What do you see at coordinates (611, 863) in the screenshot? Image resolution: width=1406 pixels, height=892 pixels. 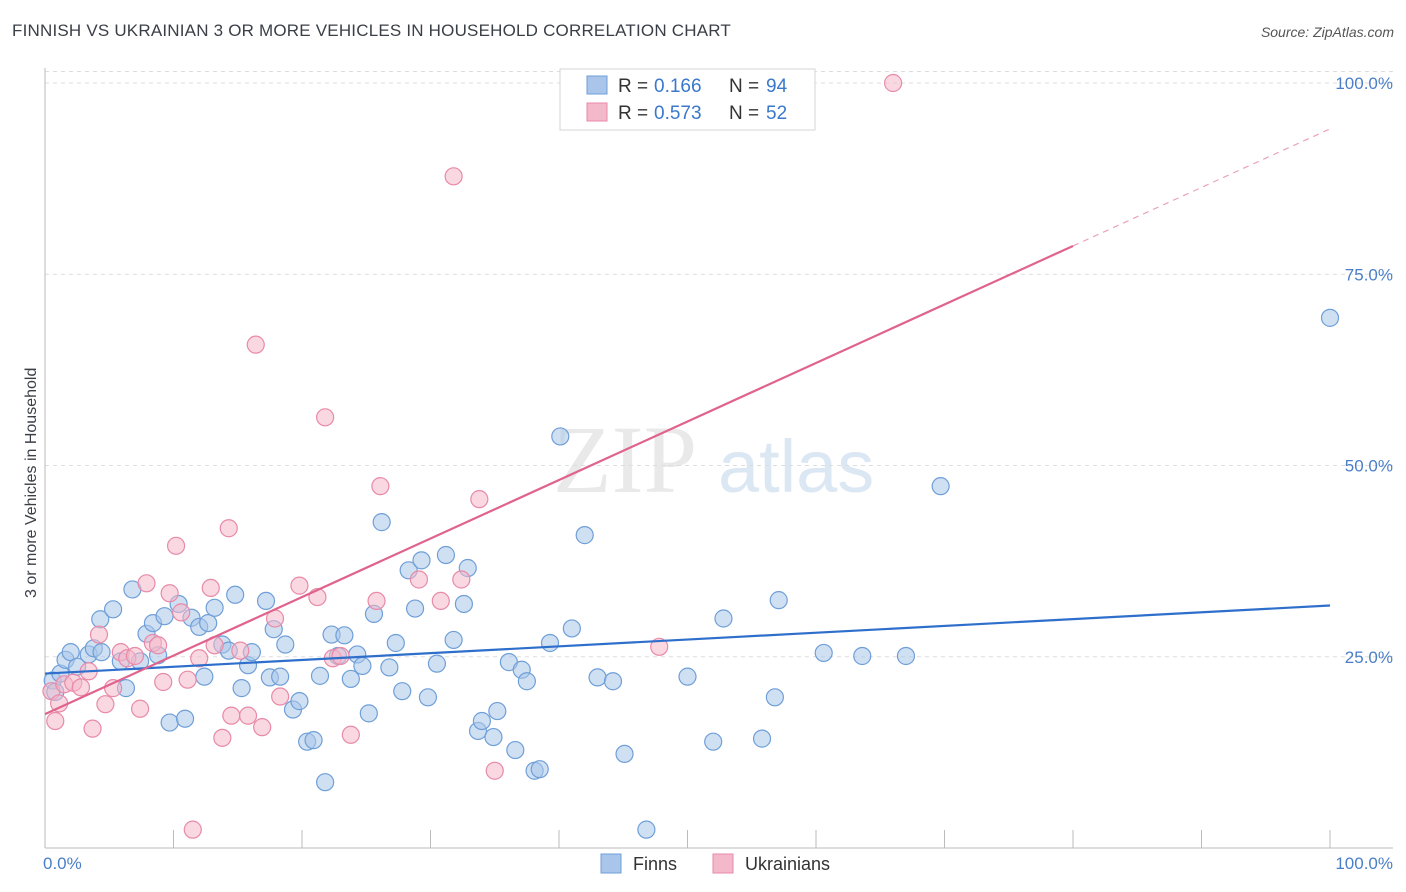 I see `bottom-legend-finns-swatch` at bounding box center [611, 863].